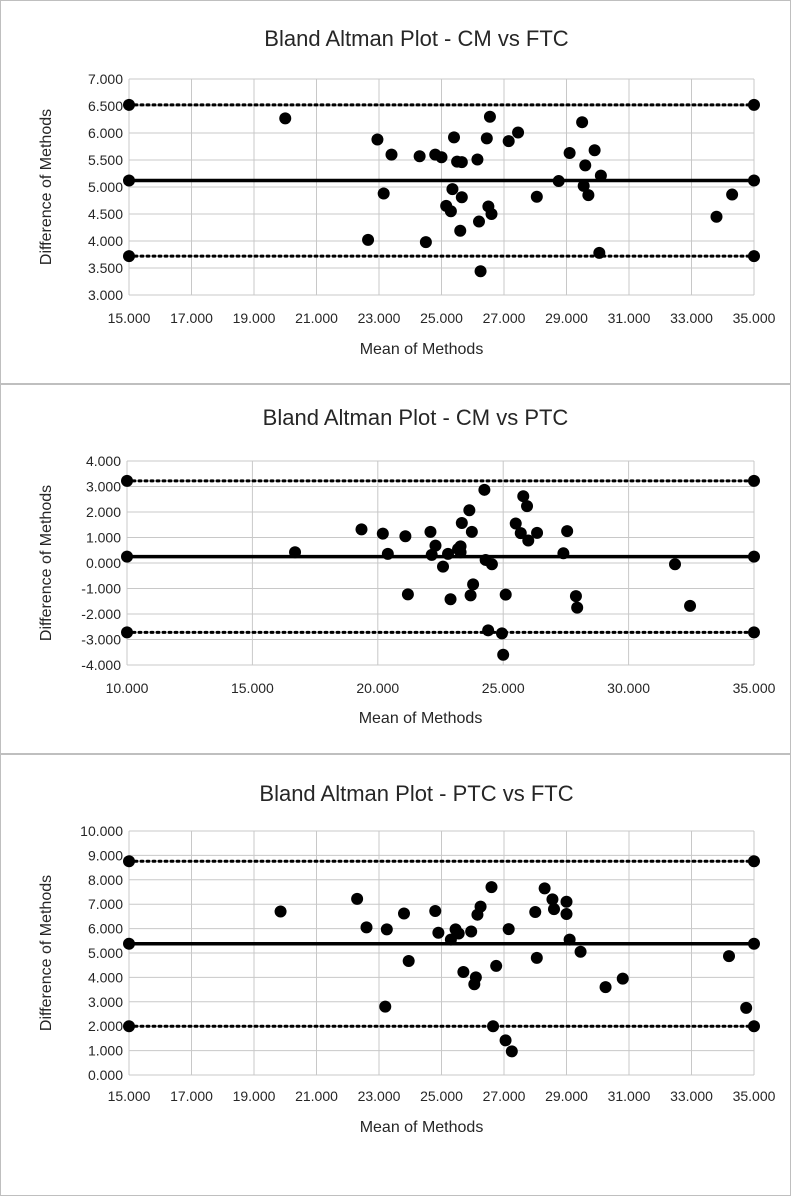 This screenshot has width=791, height=1197. What do you see at coordinates (416, 38) in the screenshot?
I see `chart-title: Bland Altman Plot - CM vs FTC` at bounding box center [416, 38].